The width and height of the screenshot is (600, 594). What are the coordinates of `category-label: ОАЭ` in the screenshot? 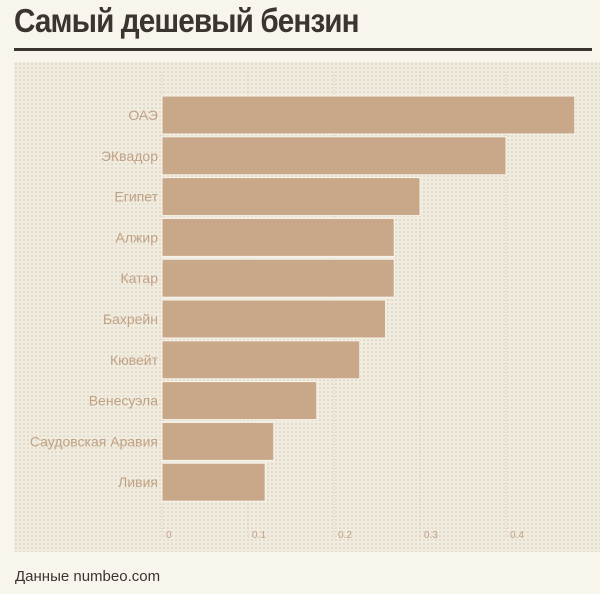 It's located at (143, 115).